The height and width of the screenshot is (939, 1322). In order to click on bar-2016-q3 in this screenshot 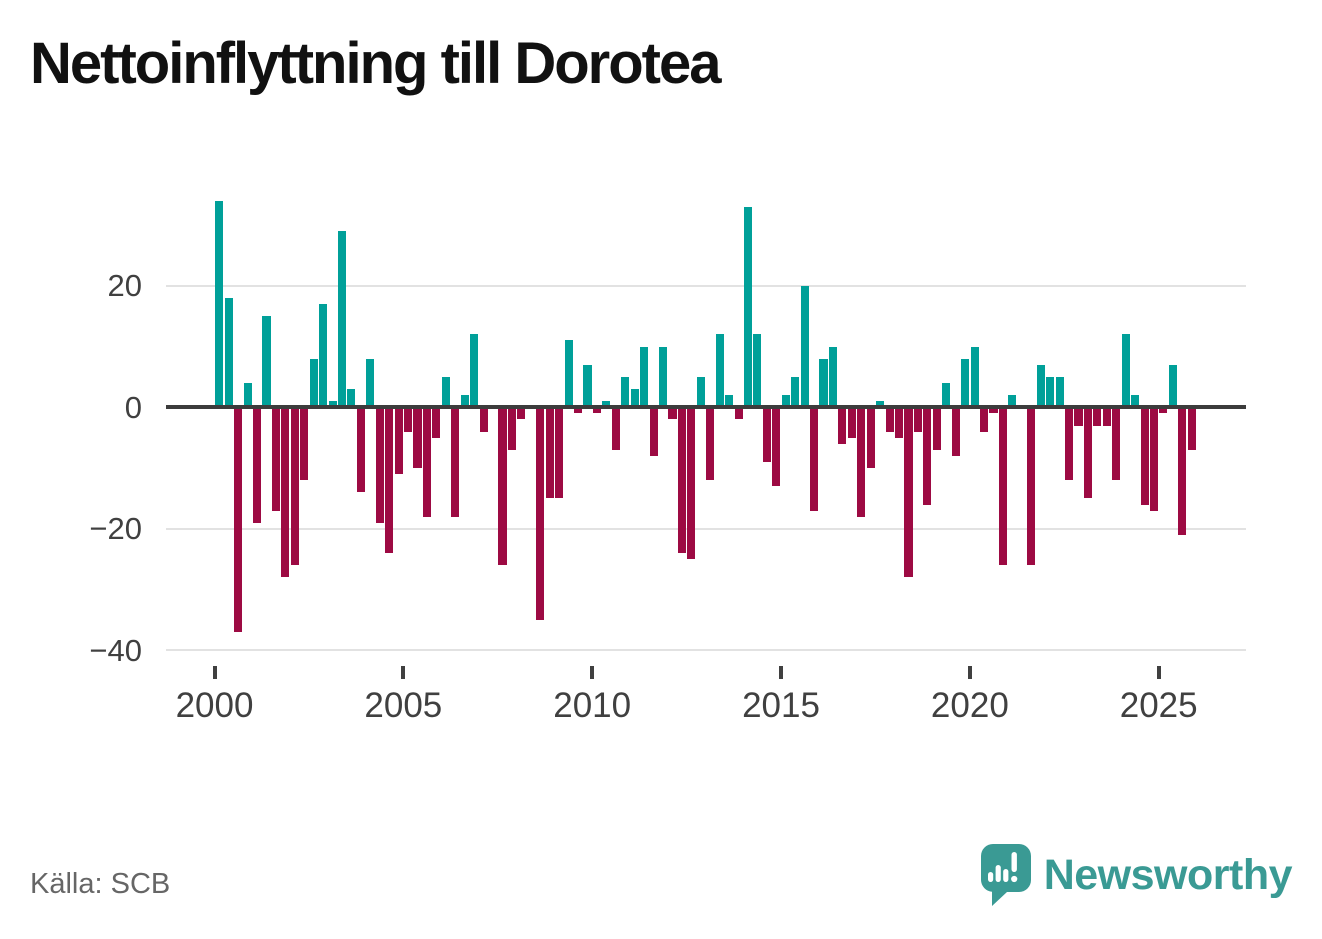, I will do `click(842, 425)`.